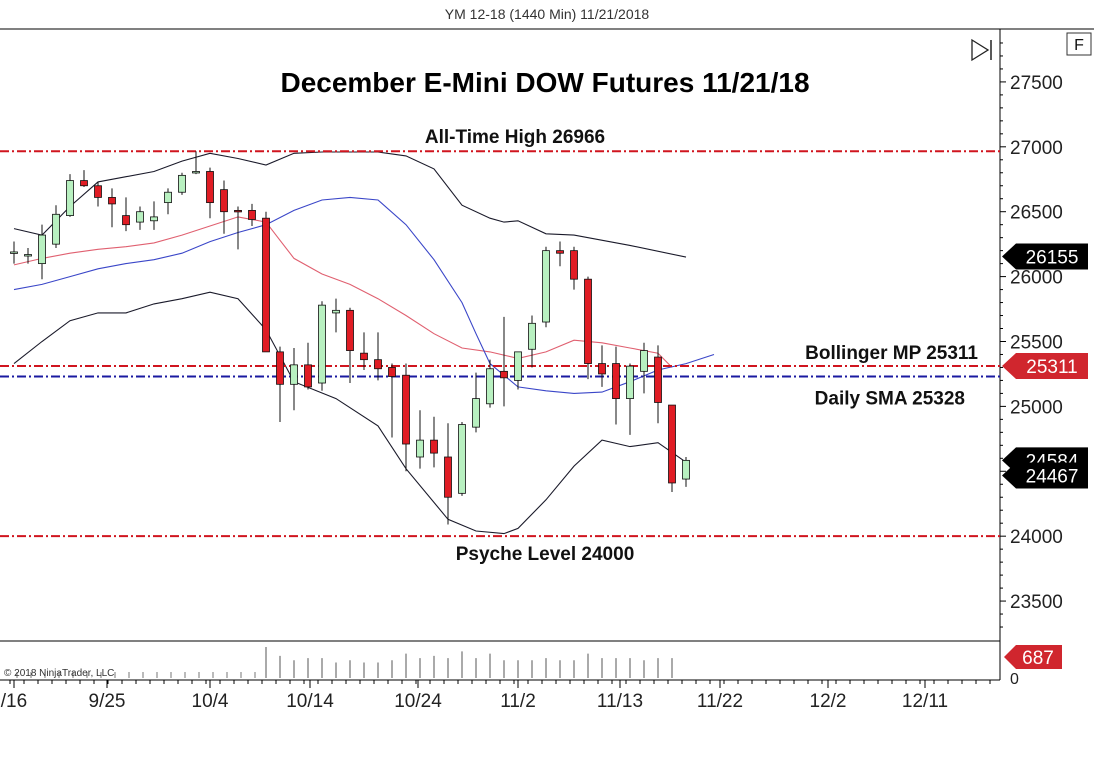 Image resolution: width=1094 pixels, height=769 pixels. Describe the element at coordinates (1036, 83) in the screenshot. I see `y-tick-label: 27500` at that location.